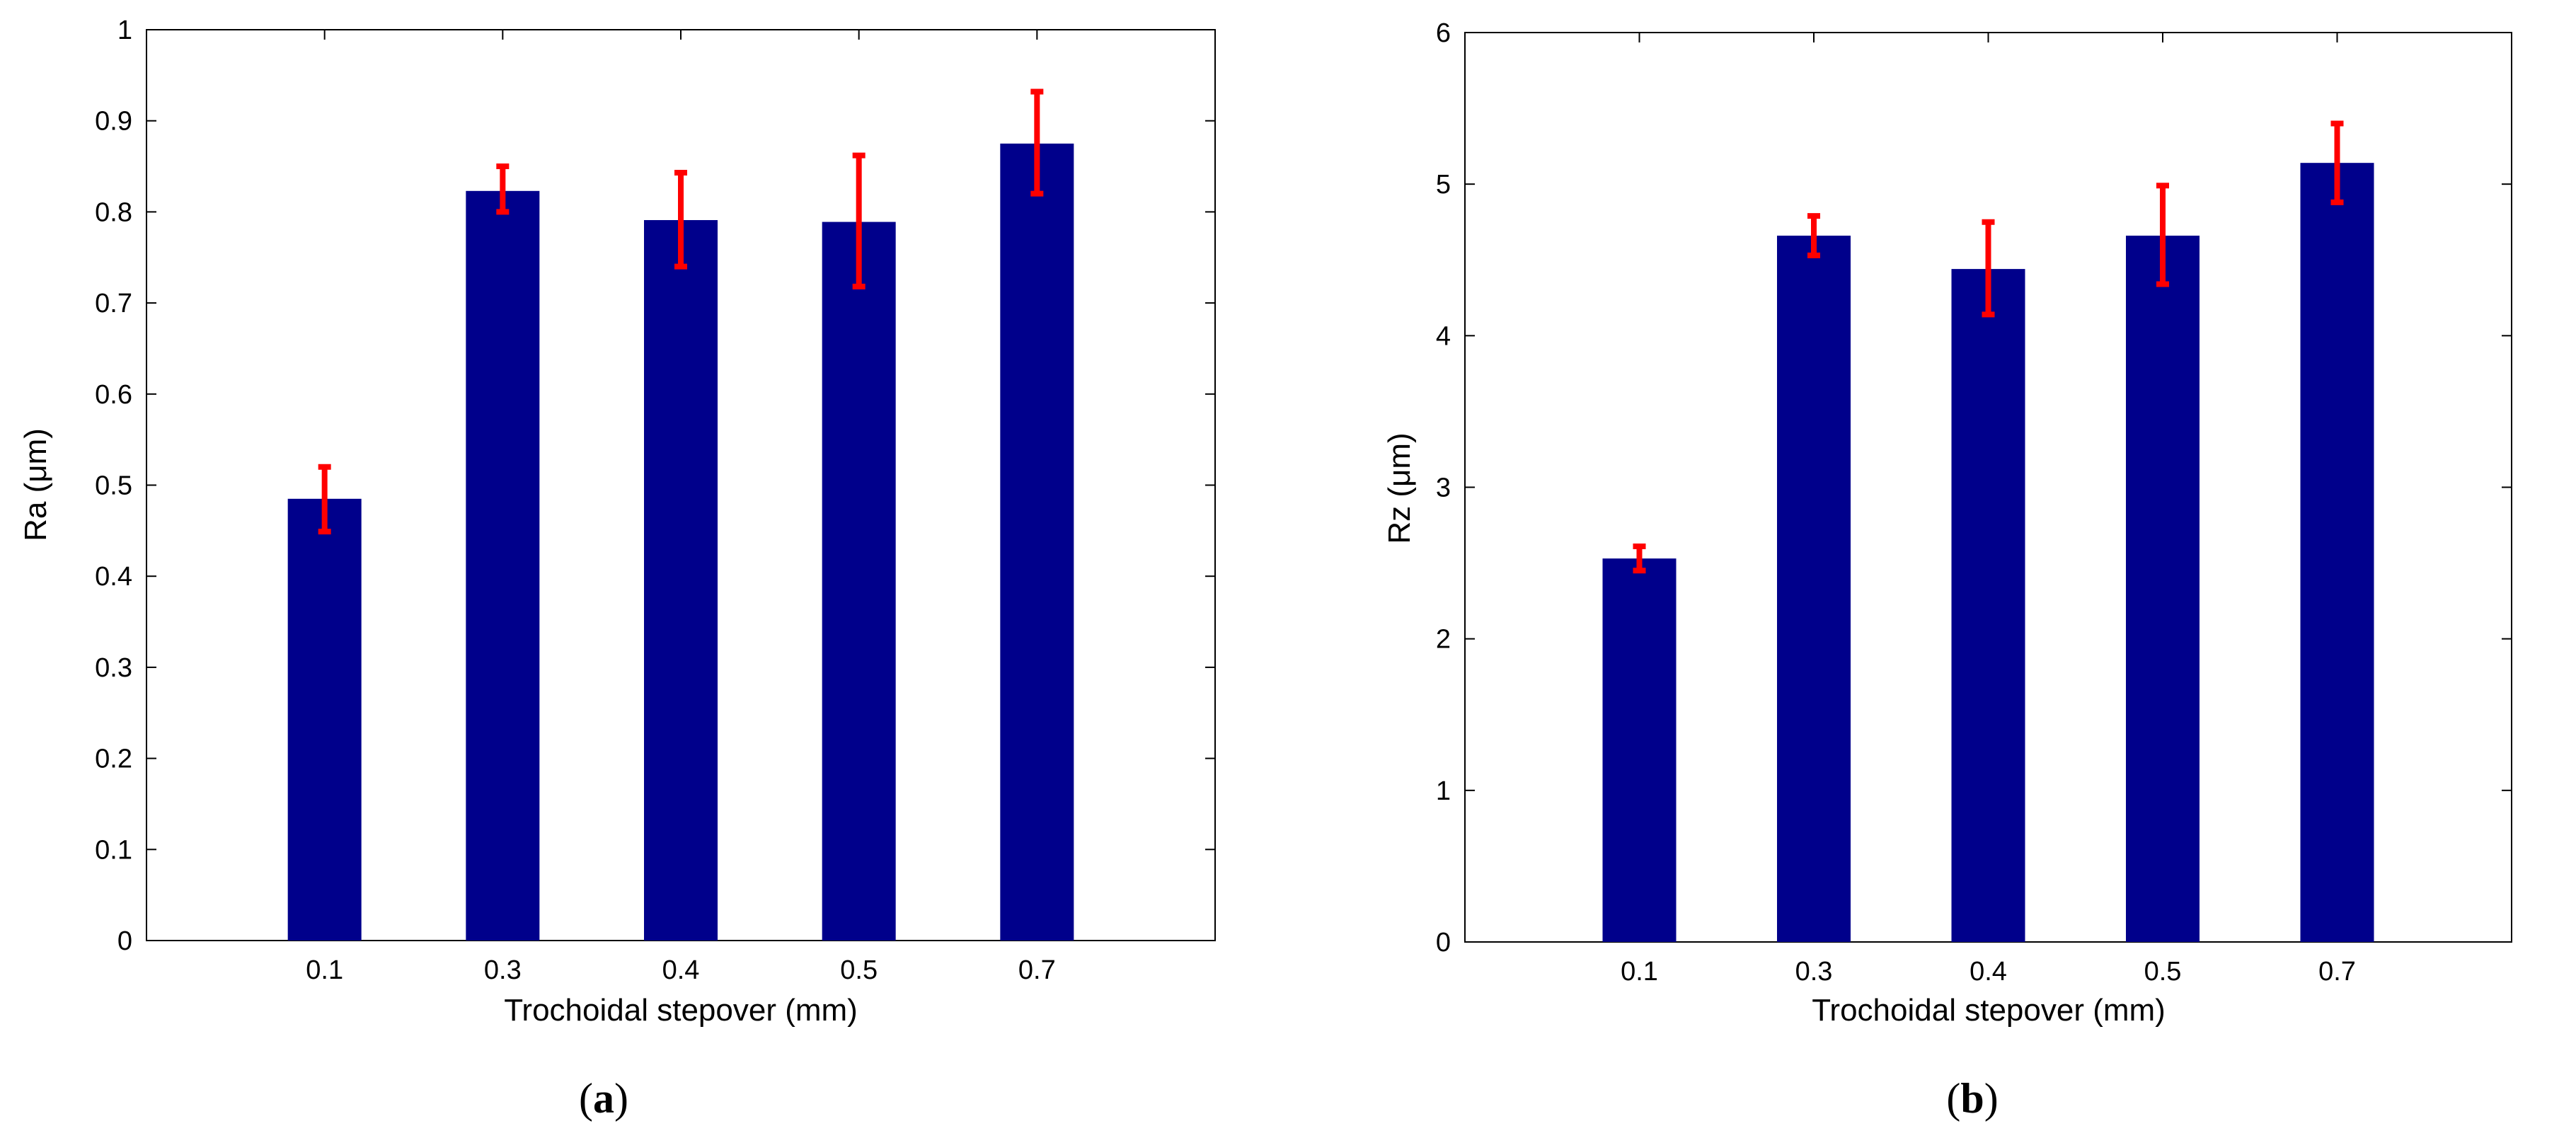 This screenshot has width=2576, height=1138. I want to click on panel-label-a: (a), so click(604, 1098).